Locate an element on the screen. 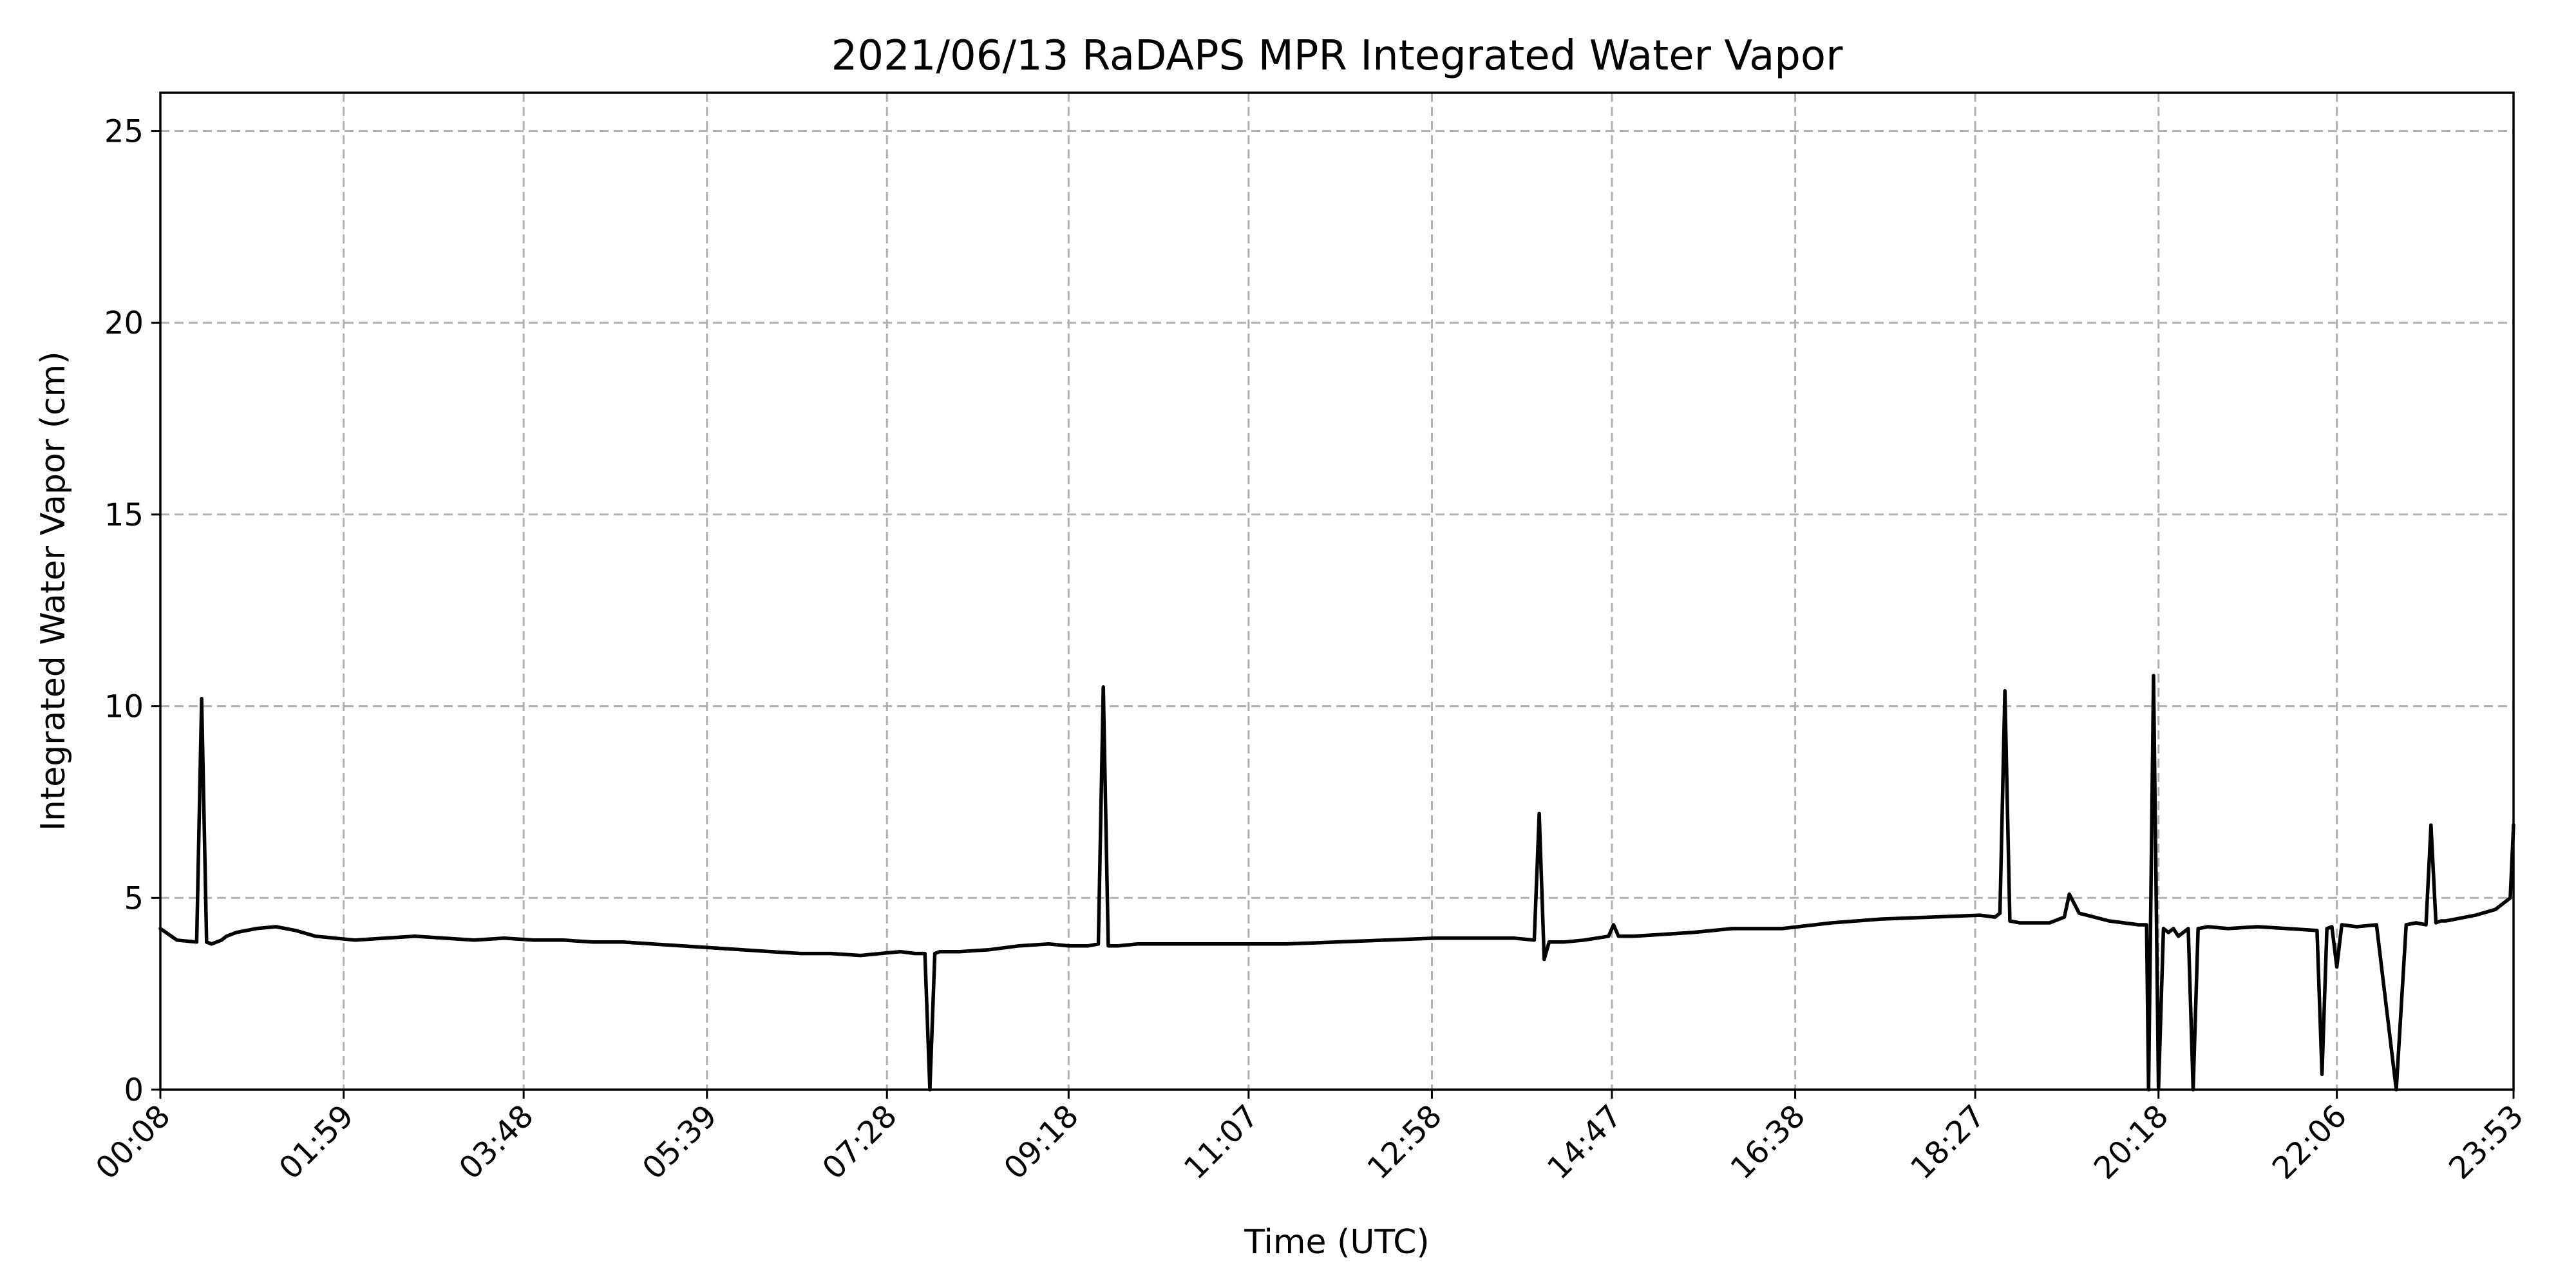  x-tick-label: 22:06 is located at coordinates (2310, 1142).